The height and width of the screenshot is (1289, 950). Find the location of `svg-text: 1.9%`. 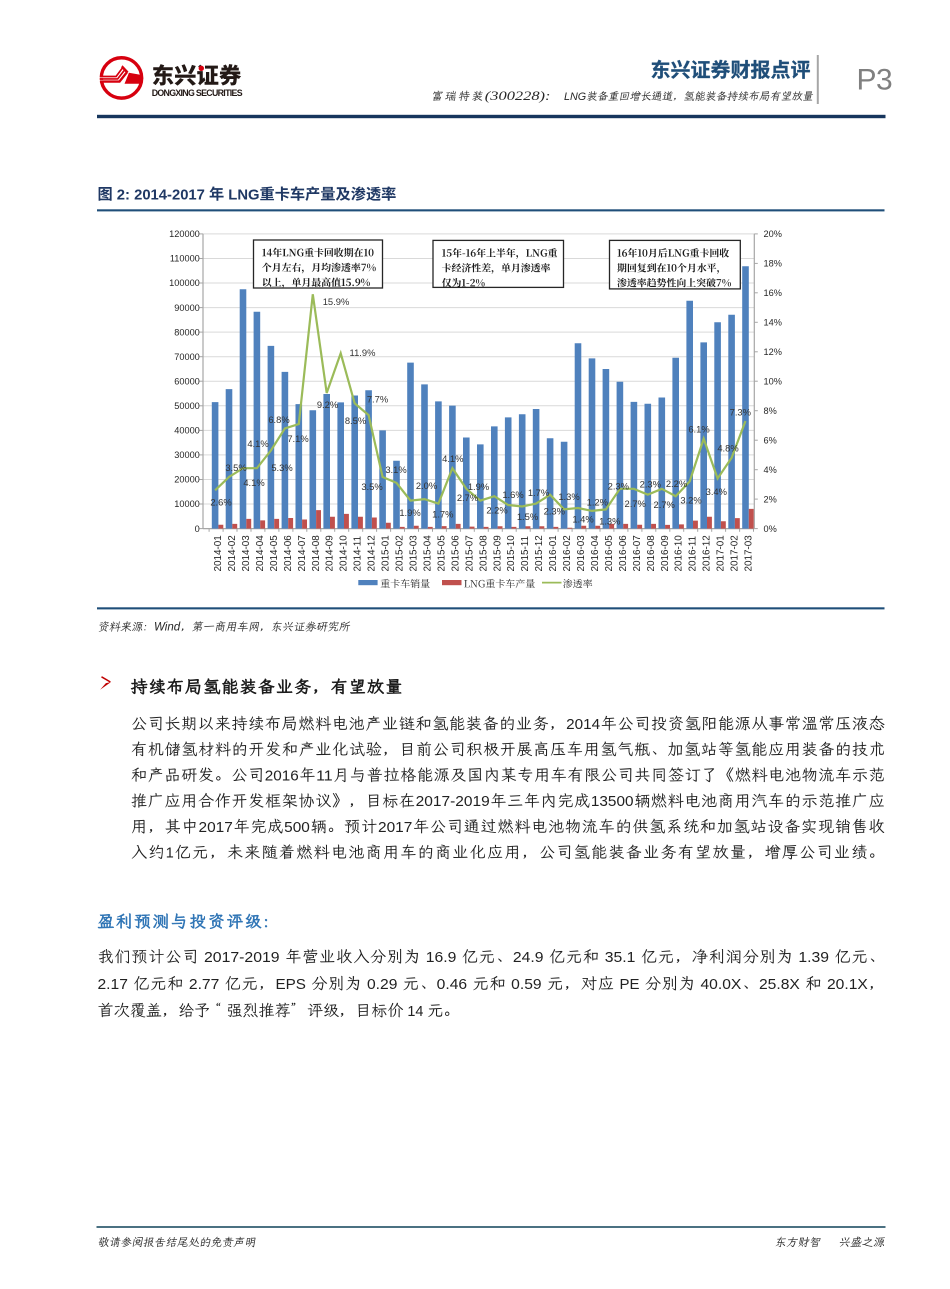

svg-text: 1.9% is located at coordinates (409, 512).